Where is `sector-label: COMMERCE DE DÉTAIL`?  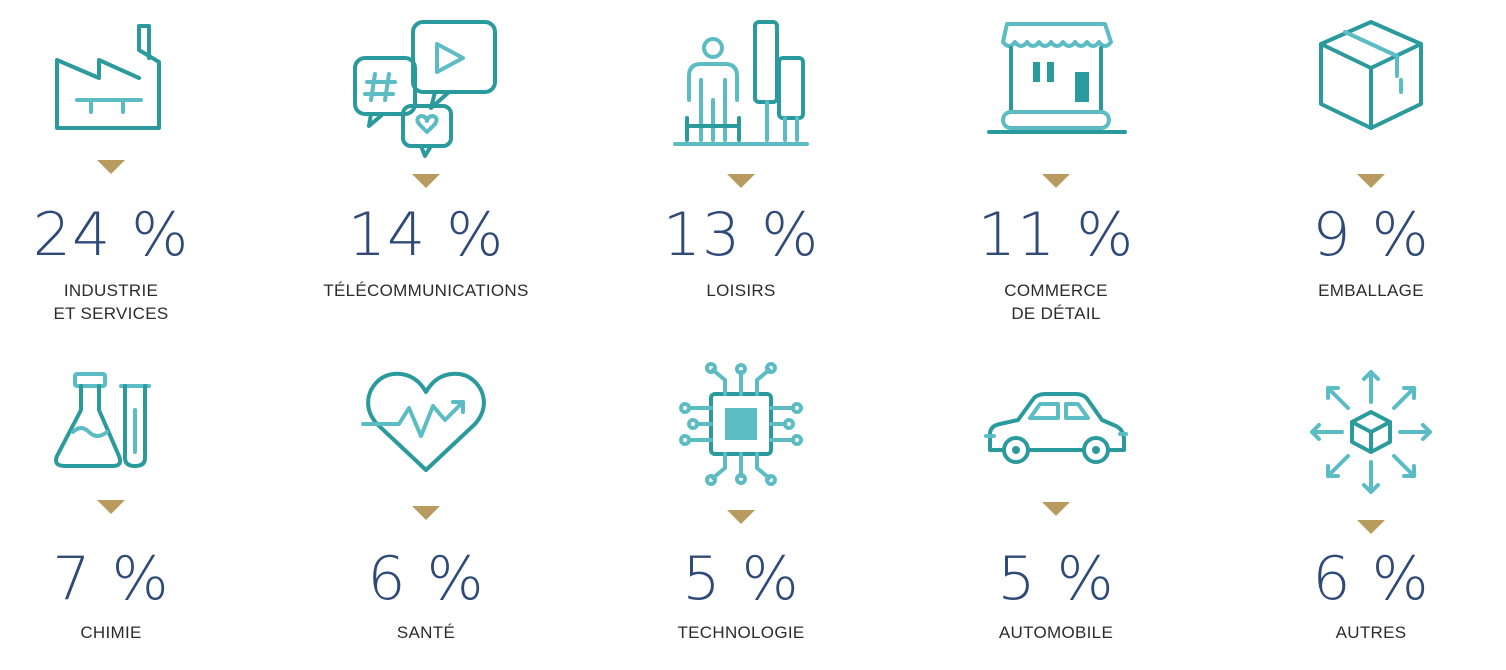
sector-label: COMMERCE DE DÉTAIL is located at coordinates (1056, 302).